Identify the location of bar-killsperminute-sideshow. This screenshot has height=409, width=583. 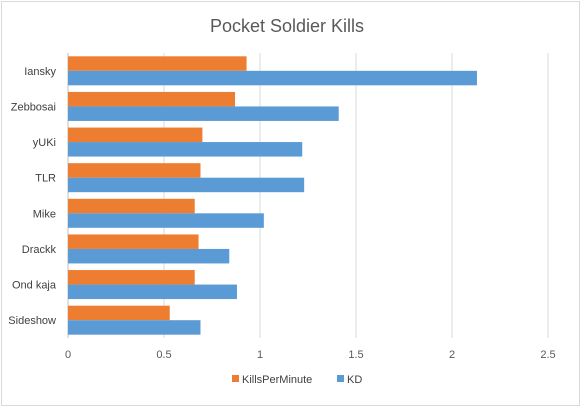
(119, 313).